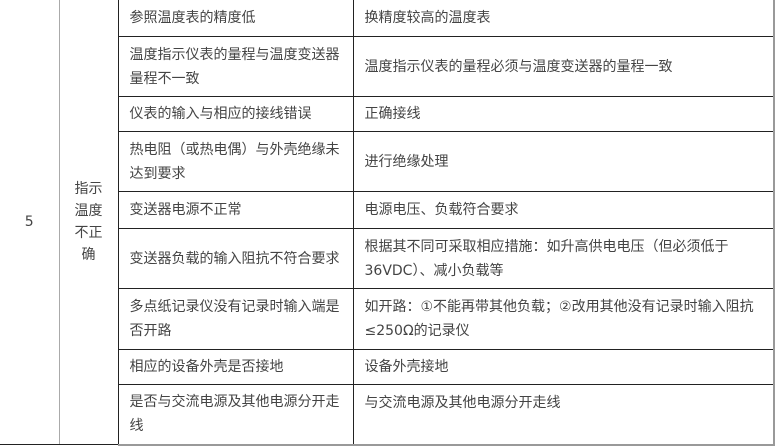 The width and height of the screenshot is (776, 448). I want to click on solution-cell: 根据其不同可采取相应措施：如升高供电电压（但必须低于36VDC）、减小负载等, so click(563, 258).